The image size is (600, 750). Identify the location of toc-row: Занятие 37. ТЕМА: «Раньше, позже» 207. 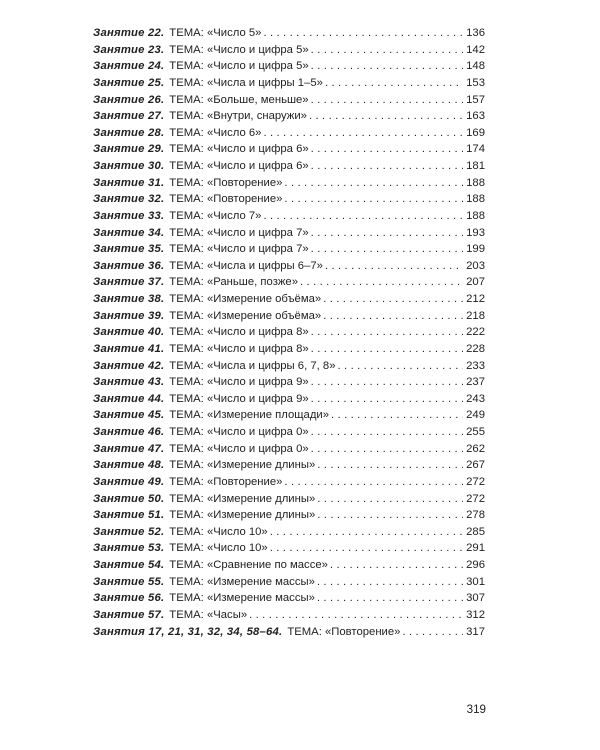
(289, 282).